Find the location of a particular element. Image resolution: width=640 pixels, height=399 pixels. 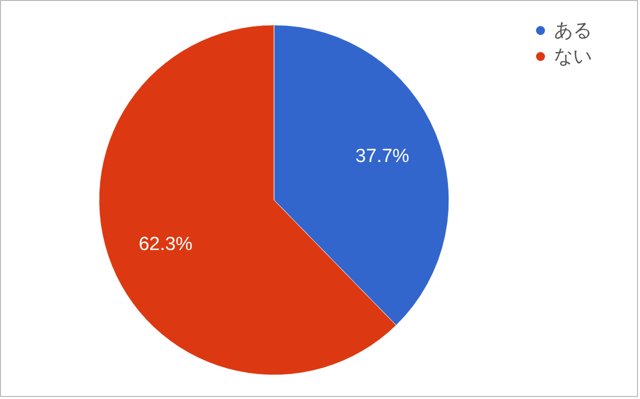

data-label: 37.7% is located at coordinates (382, 156).